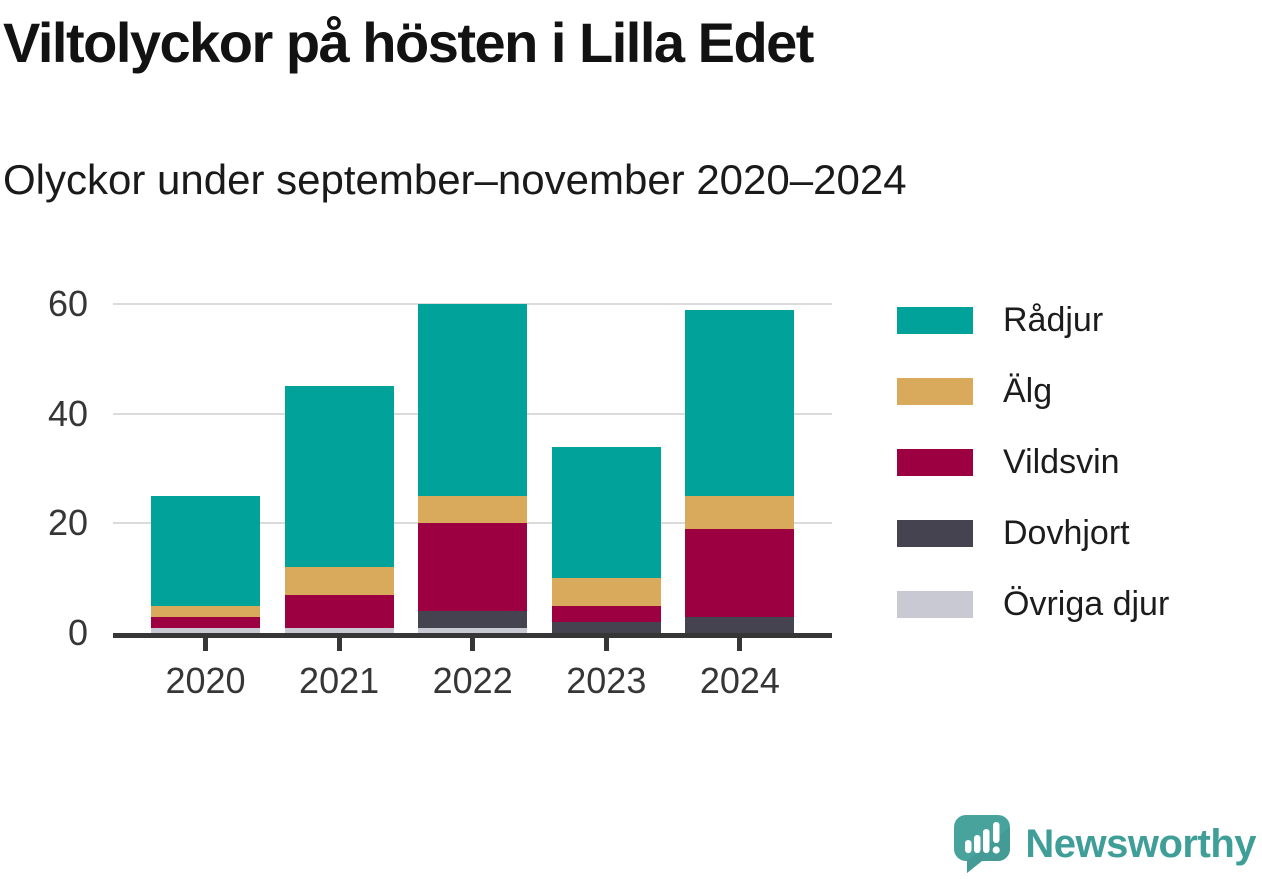 Image resolution: width=1262 pixels, height=879 pixels. What do you see at coordinates (1140, 843) in the screenshot?
I see `newsworthy-logo-text: Newsworthy` at bounding box center [1140, 843].